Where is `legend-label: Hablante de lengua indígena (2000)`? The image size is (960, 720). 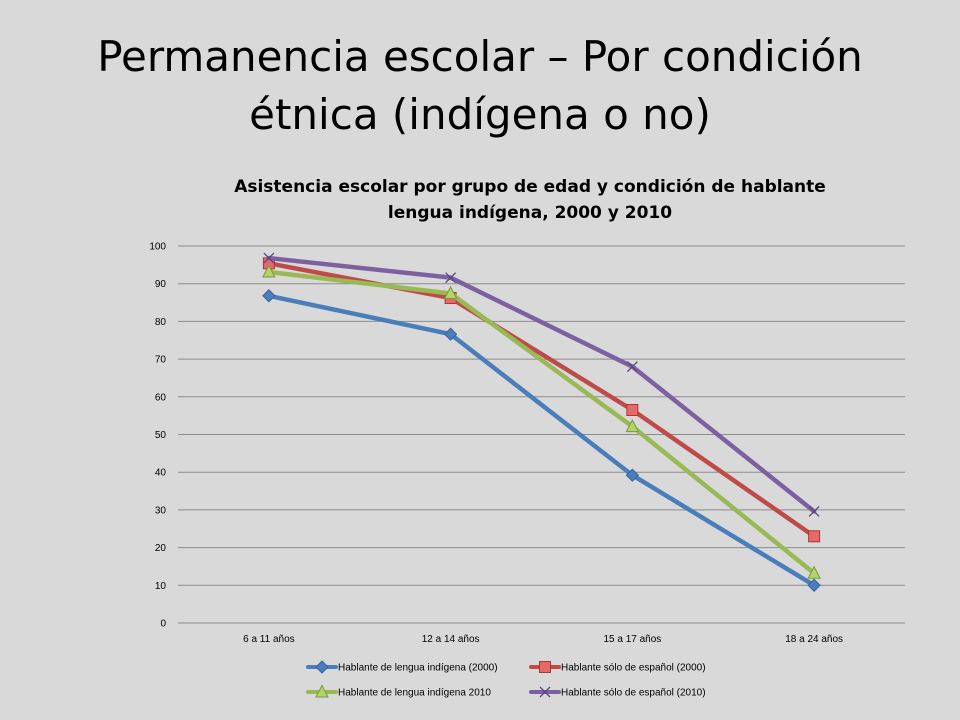 legend-label: Hablante de lengua indígena (2000) is located at coordinates (418, 668).